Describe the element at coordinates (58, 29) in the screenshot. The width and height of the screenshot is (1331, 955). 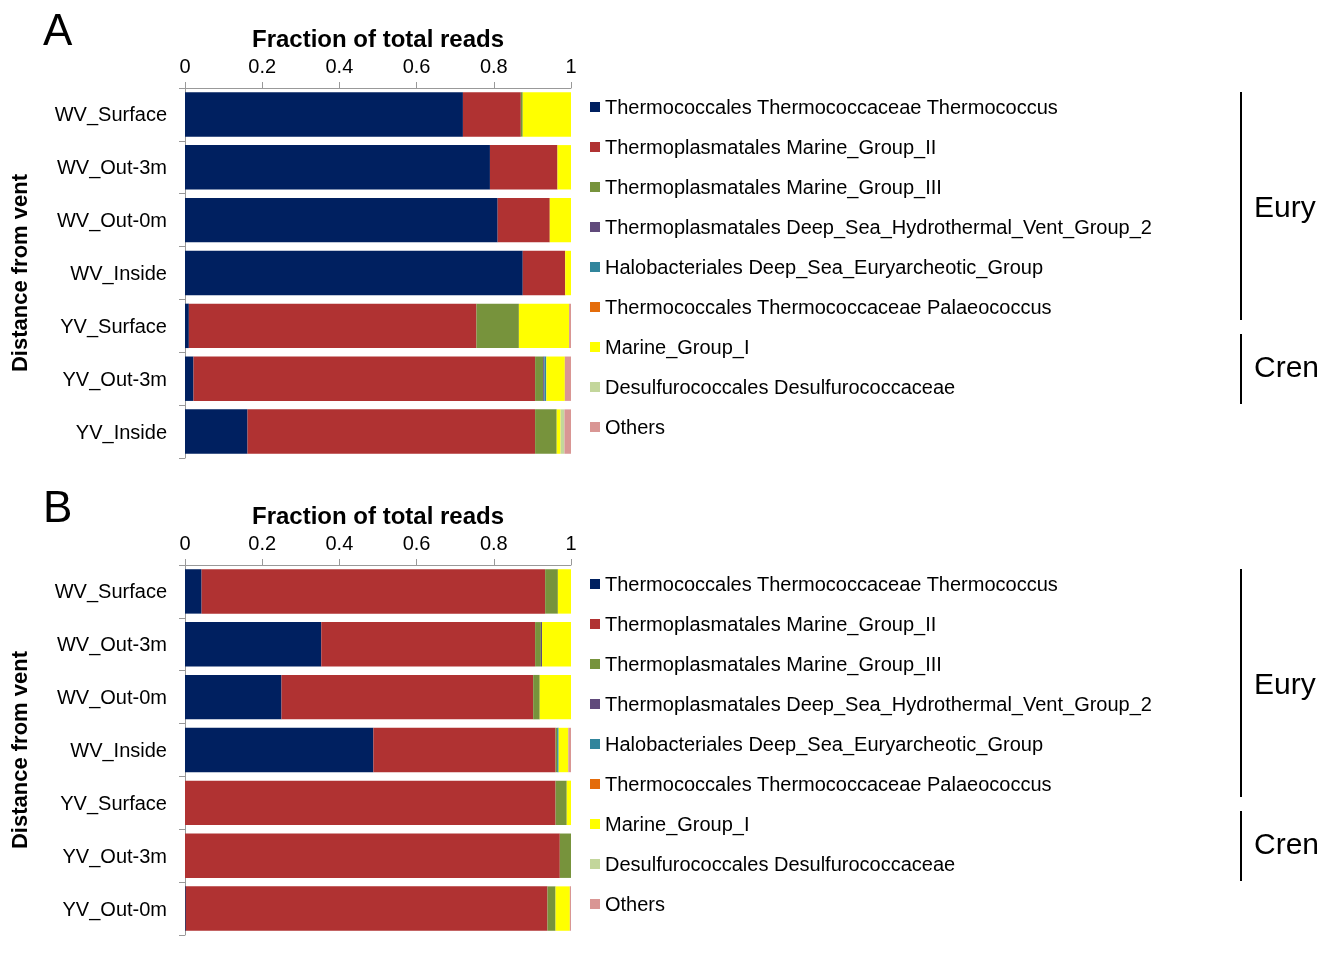
I see `chart-title: A` at that location.